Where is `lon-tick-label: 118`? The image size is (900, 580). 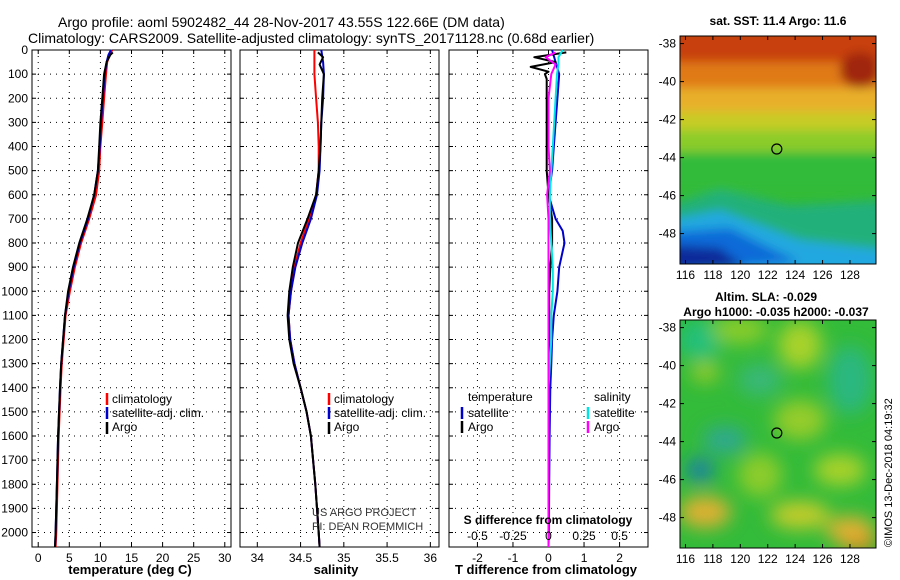 lon-tick-label: 118 is located at coordinates (712, 559).